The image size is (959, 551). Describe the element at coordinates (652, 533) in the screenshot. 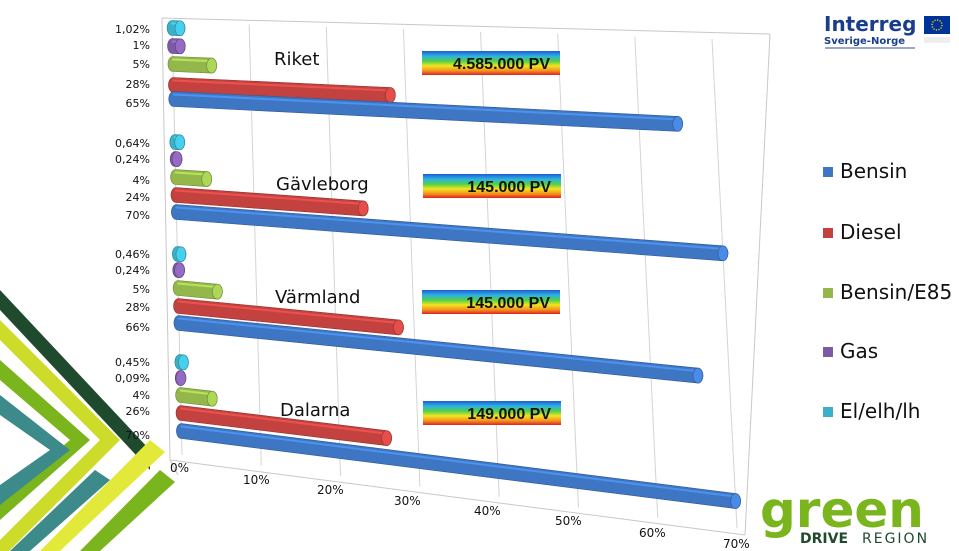

I see `x-tick-label: 60%` at that location.